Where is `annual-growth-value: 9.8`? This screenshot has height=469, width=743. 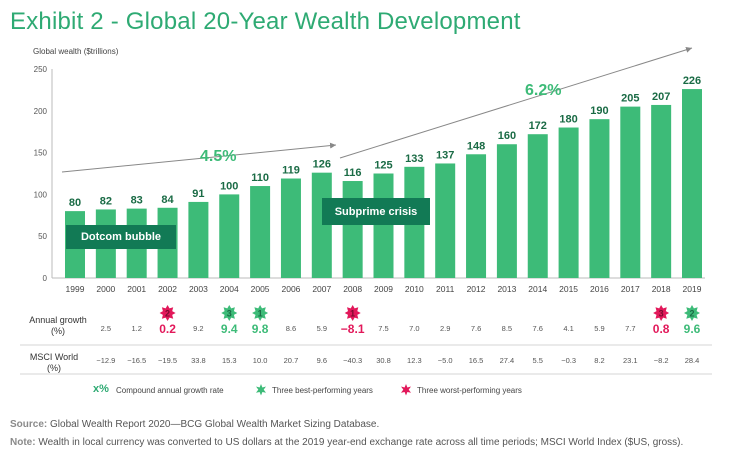 annual-growth-value: 9.8 is located at coordinates (260, 329).